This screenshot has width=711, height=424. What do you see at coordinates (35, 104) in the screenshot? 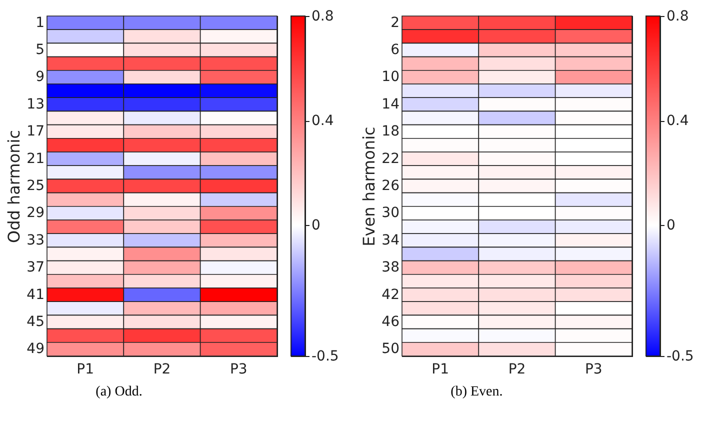
I see `y-tick-label: 13` at bounding box center [35, 104].